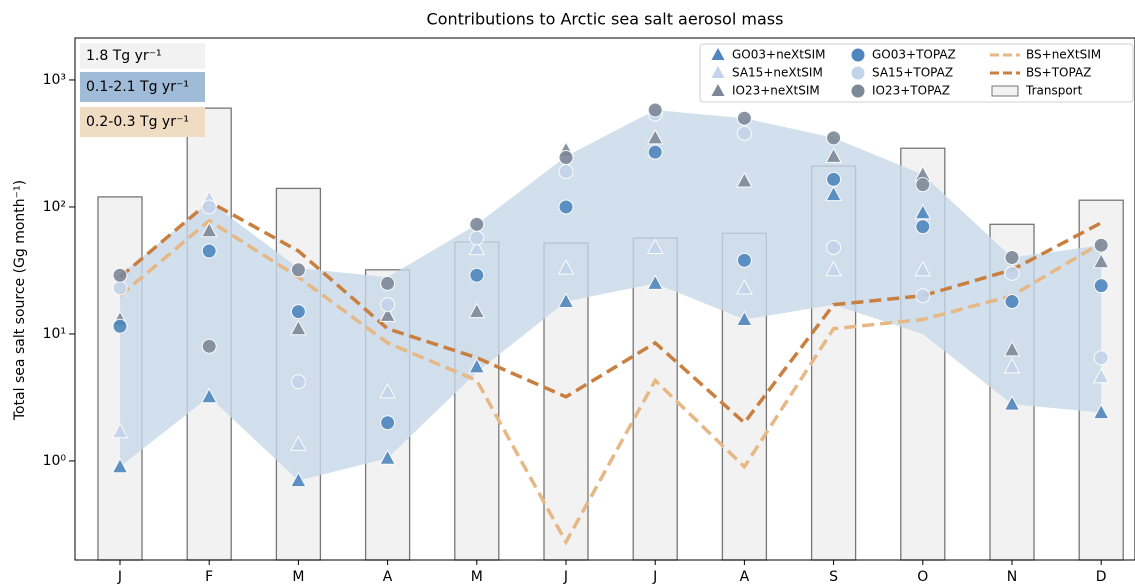  I want to click on y-tick-label: 10⁰, so click(55, 461).